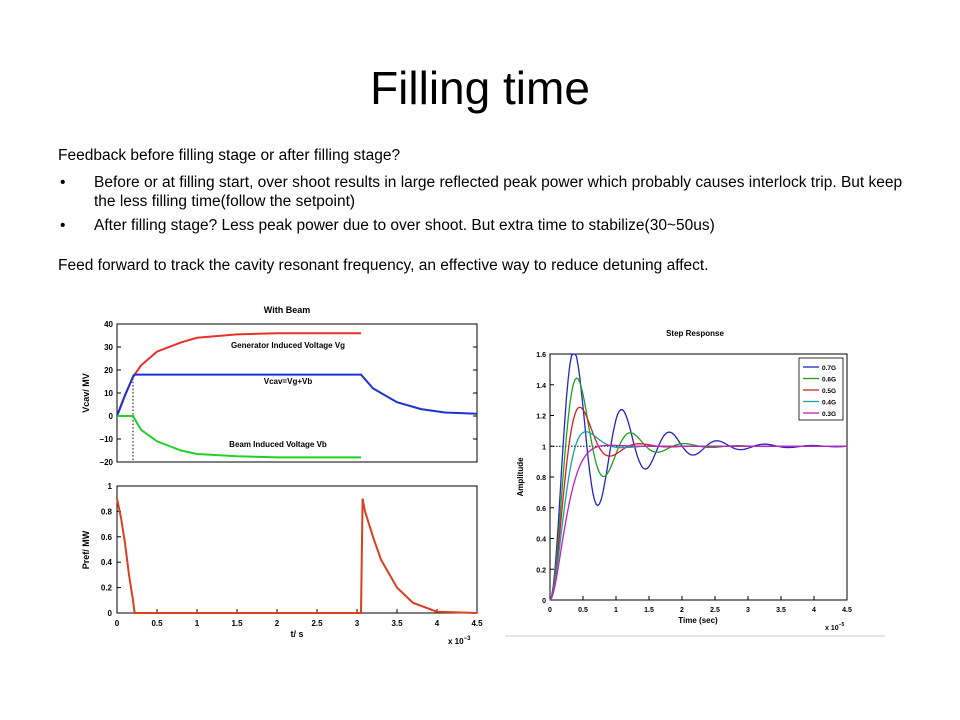  What do you see at coordinates (106, 462) in the screenshot?
I see `y-tick-label: −20` at bounding box center [106, 462].